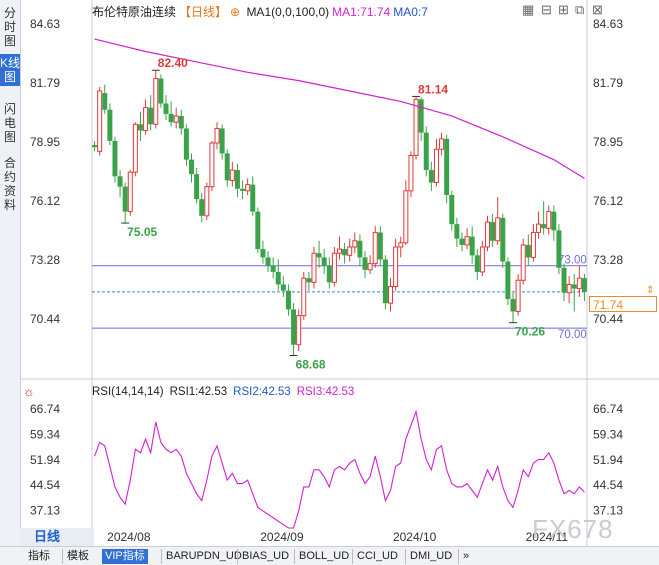 Image resolution: width=659 pixels, height=565 pixels. Describe the element at coordinates (325, 392) in the screenshot. I see `rsi3-value: RSI3:42.53` at that location.